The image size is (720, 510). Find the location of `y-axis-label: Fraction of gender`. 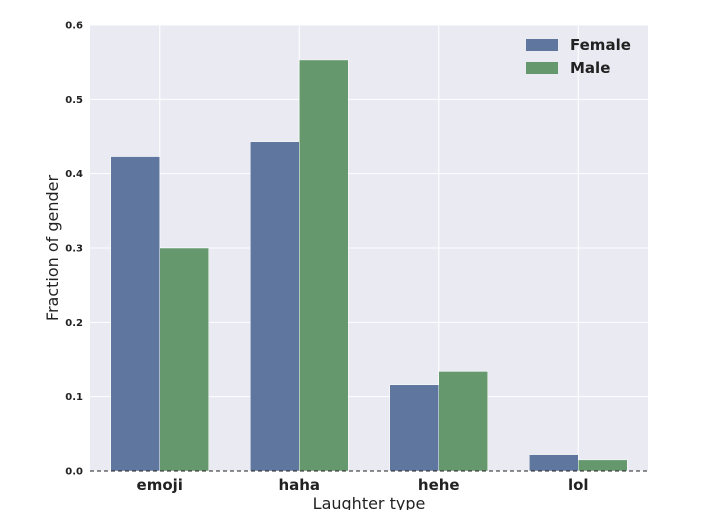

y-axis-label: Fraction of gender is located at coordinates (52, 247).